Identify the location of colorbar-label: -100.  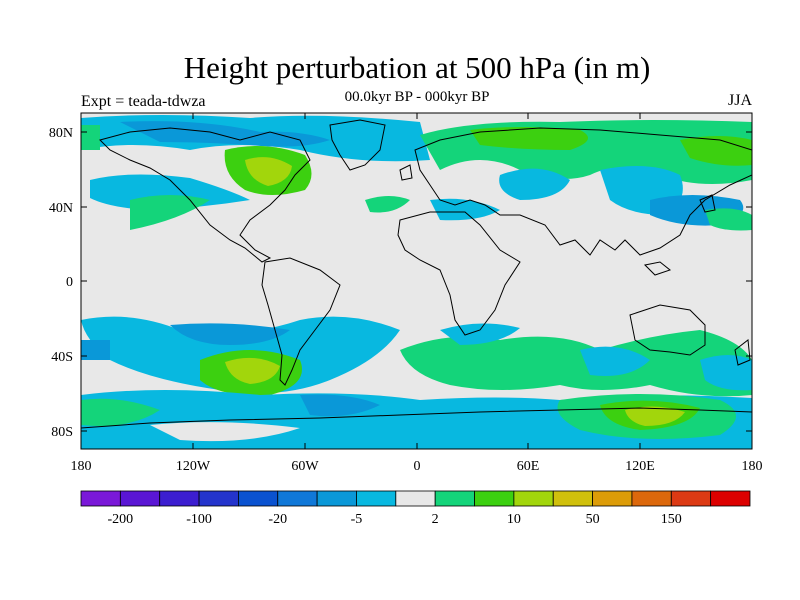
(199, 519).